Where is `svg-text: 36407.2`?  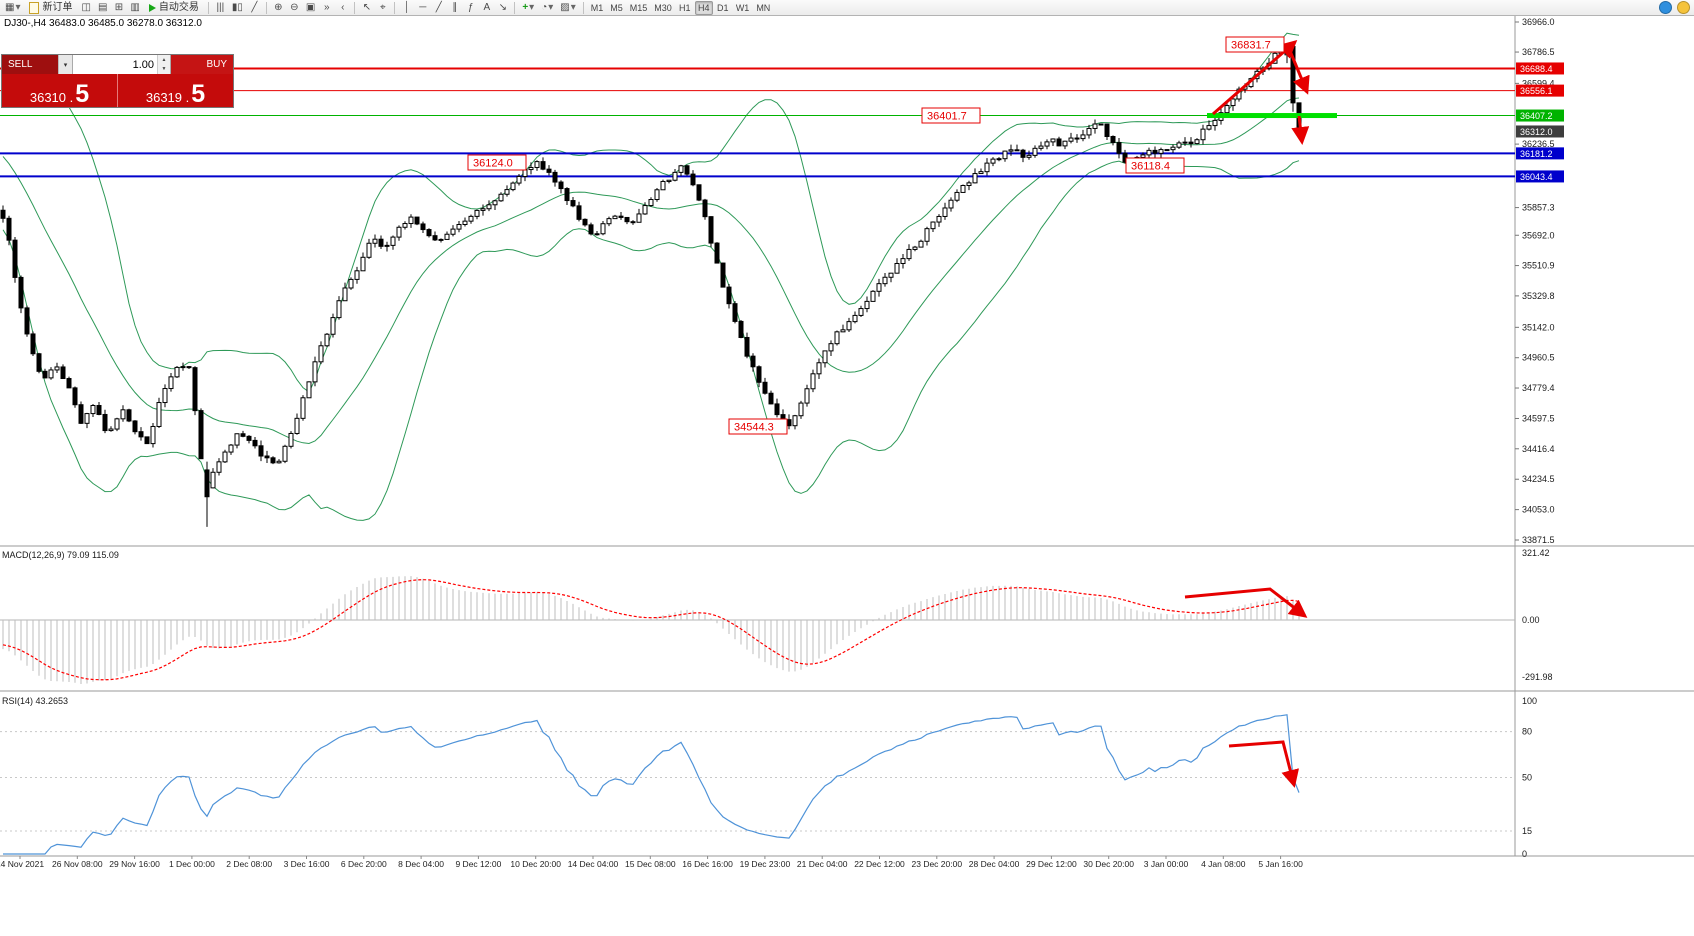
svg-text: 36407.2 is located at coordinates (1536, 116).